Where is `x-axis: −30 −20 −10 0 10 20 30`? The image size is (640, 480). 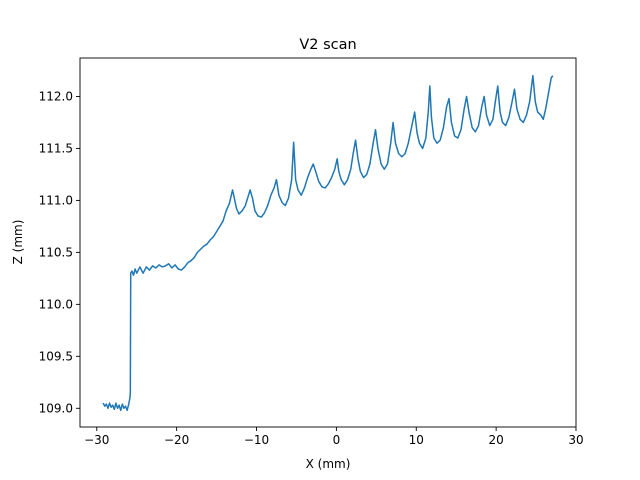 x-axis: −30 −20 −10 0 10 20 30 is located at coordinates (334, 437).